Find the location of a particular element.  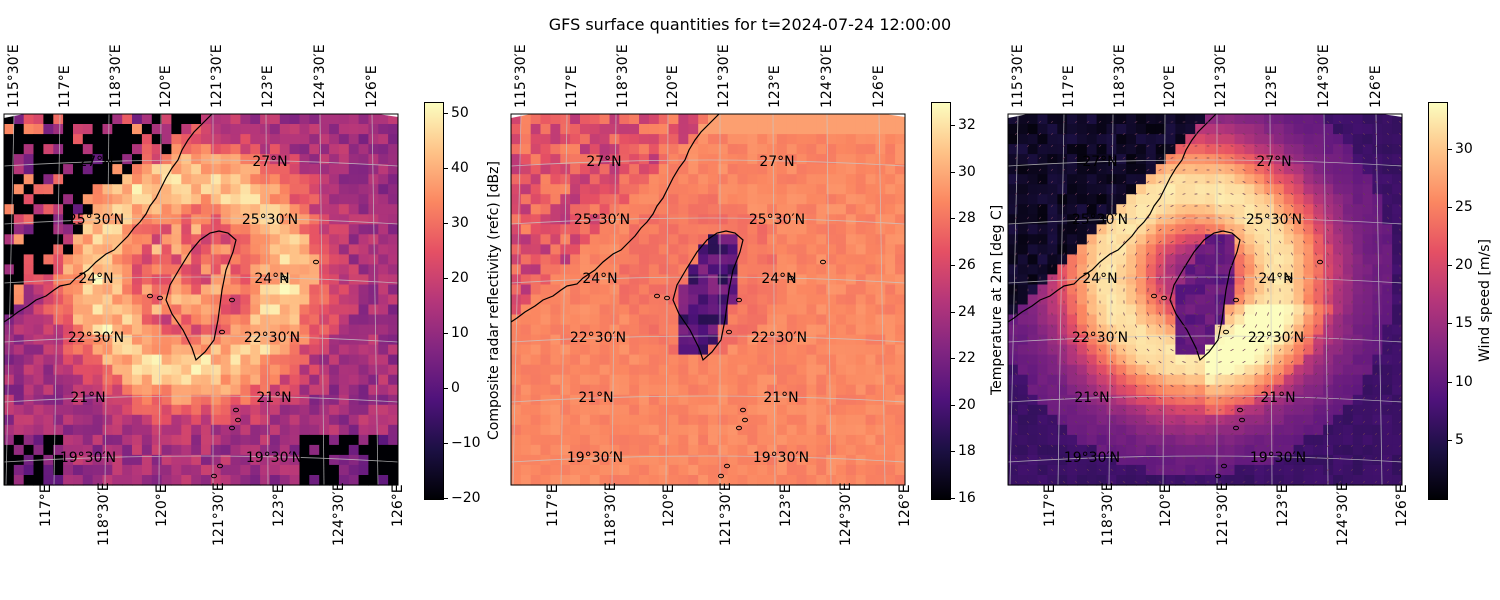

colorbar-tick-label: 30 is located at coordinates (460, 223).